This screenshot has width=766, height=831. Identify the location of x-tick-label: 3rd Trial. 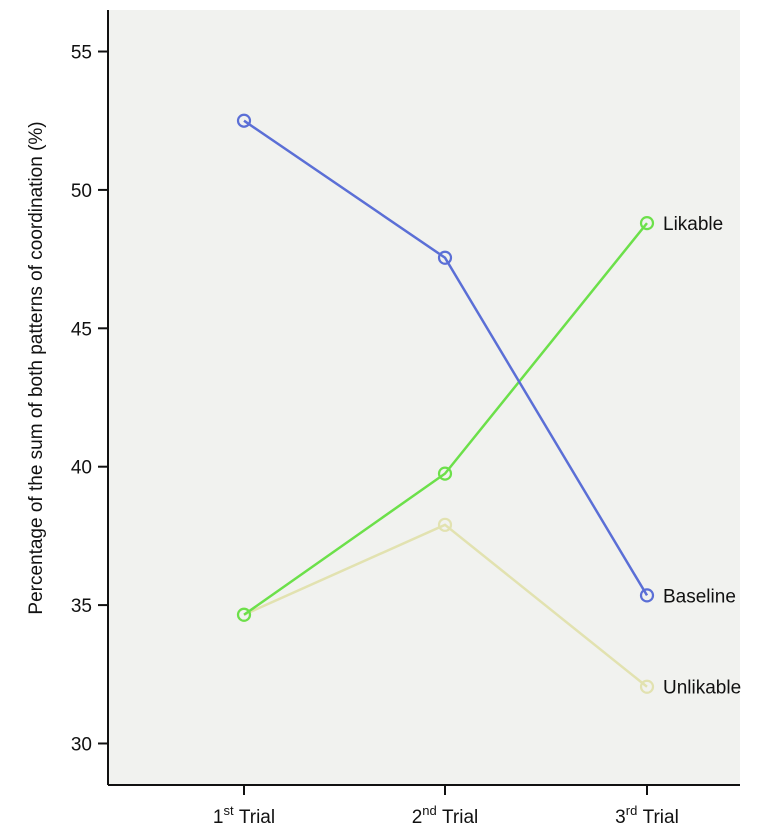
(647, 815).